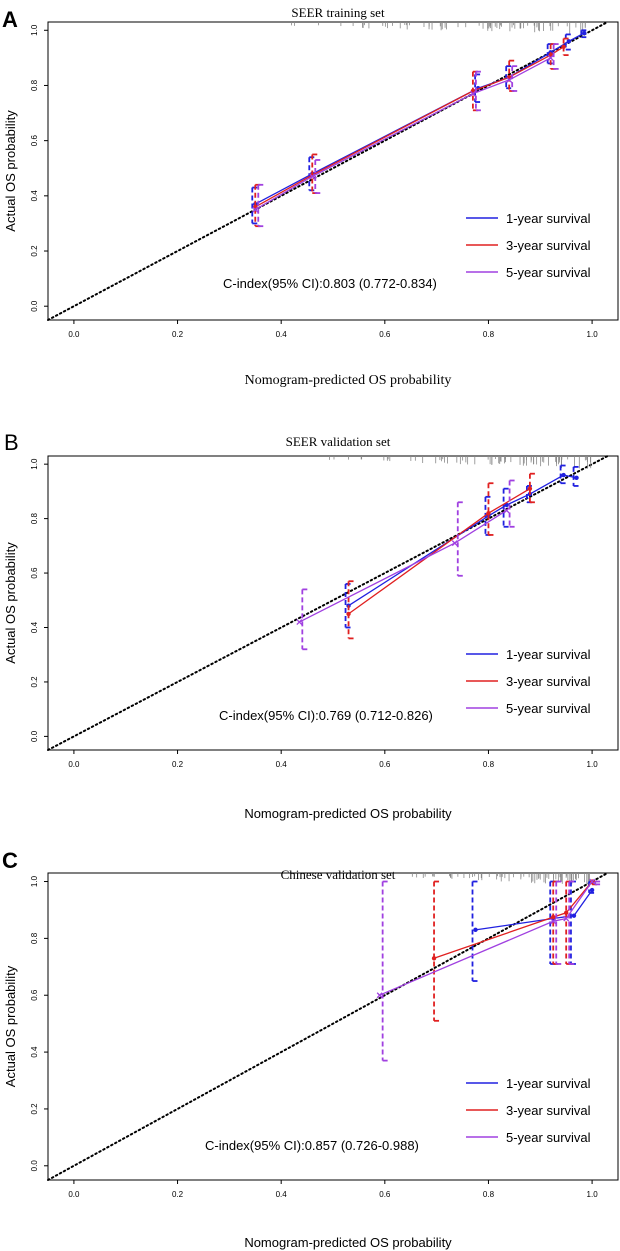  What do you see at coordinates (34, 251) in the screenshot?
I see `y-tick-label: 0.2` at bounding box center [34, 251].